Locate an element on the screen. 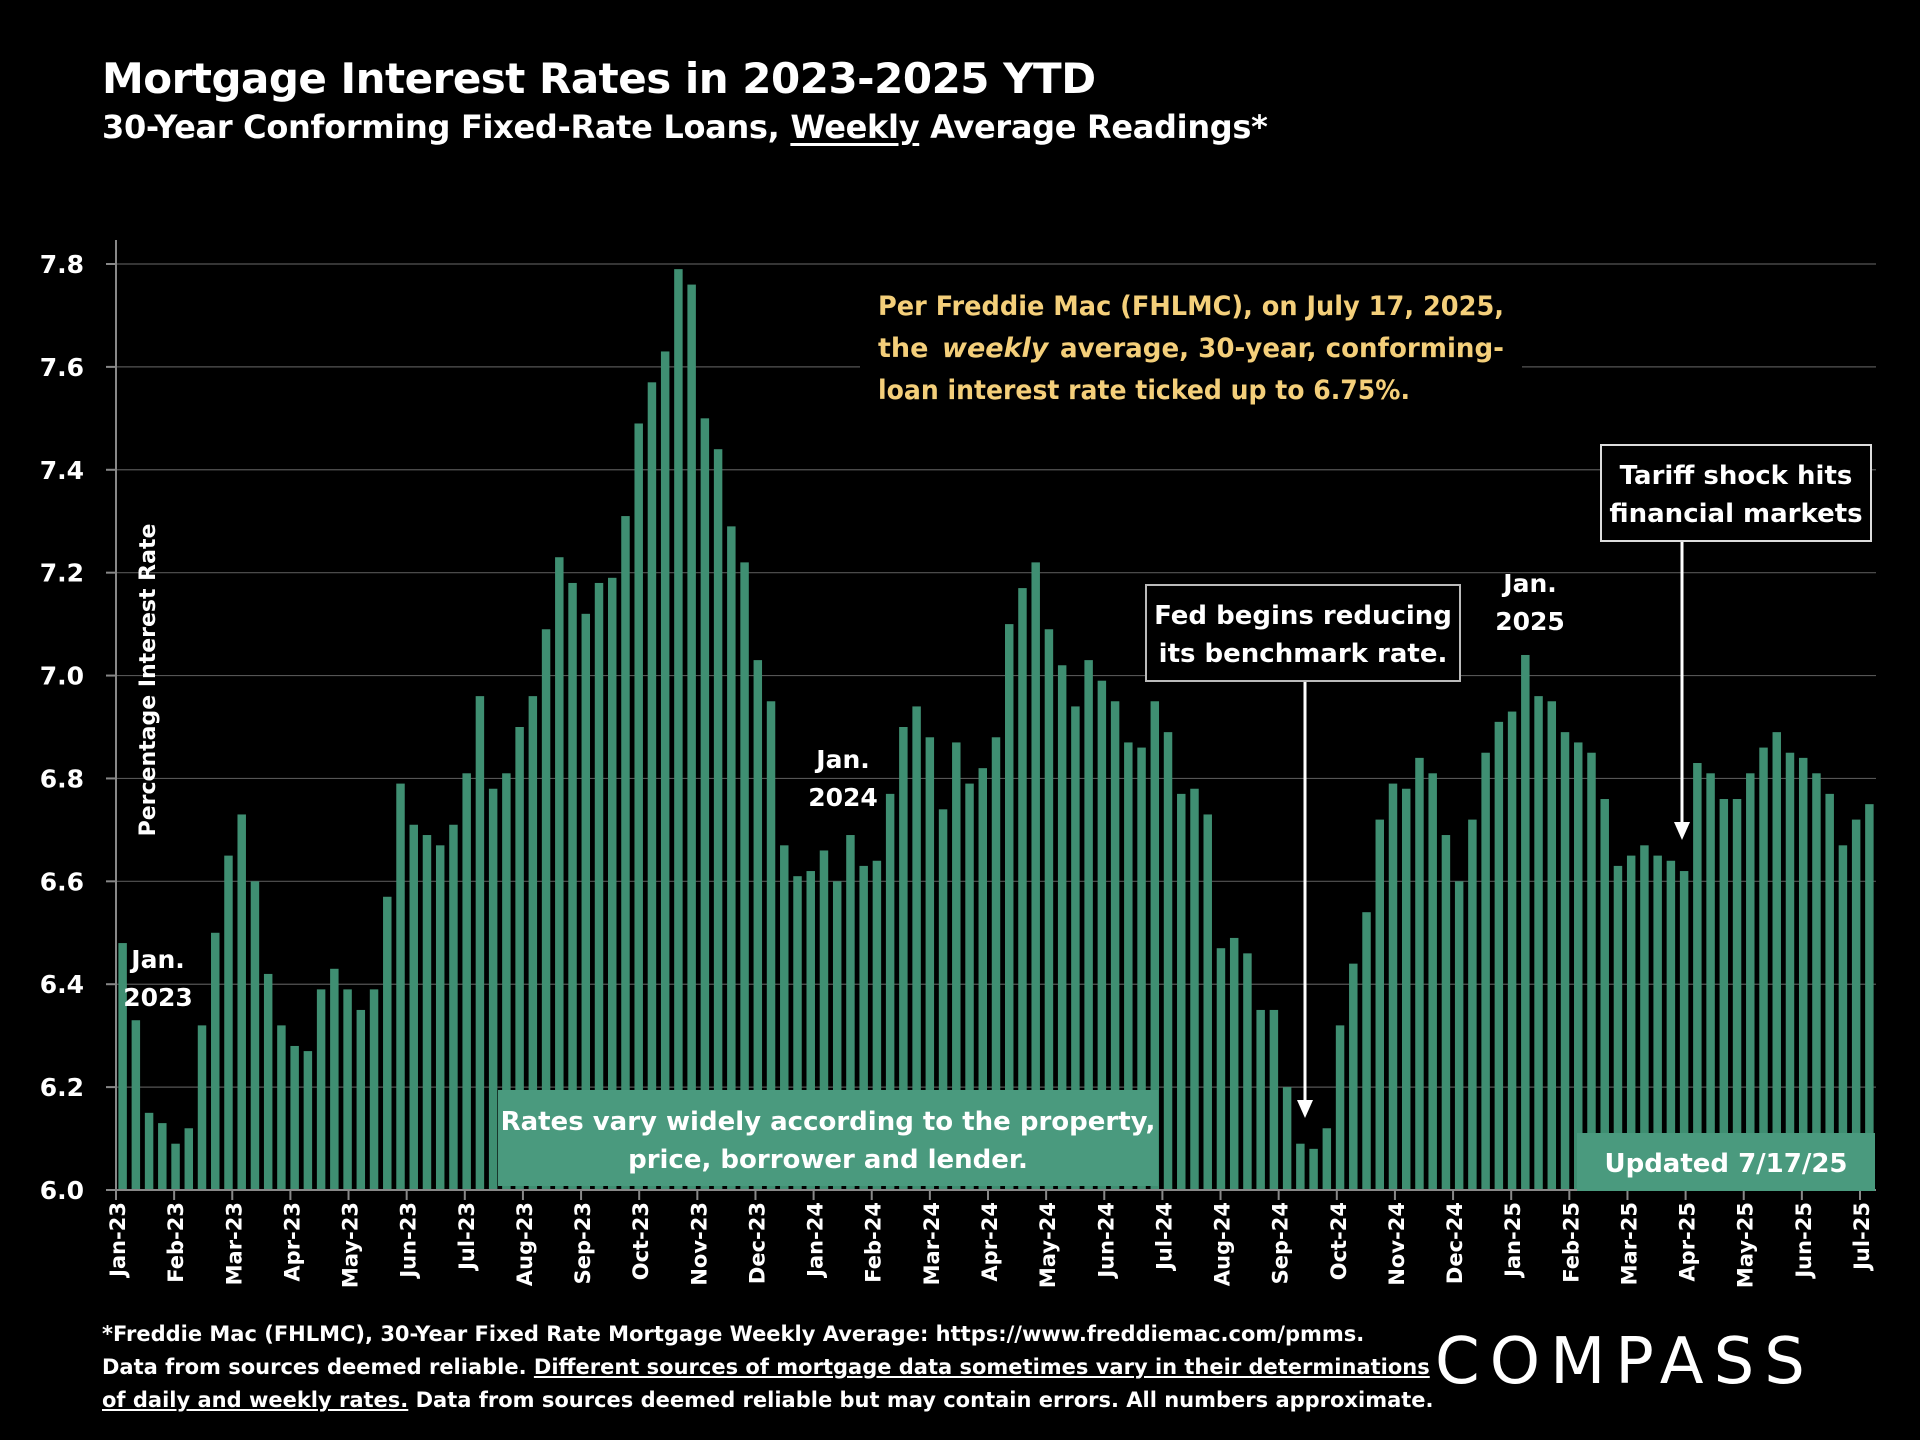  x-tick-label: Aug-24 is located at coordinates (1223, 1244).